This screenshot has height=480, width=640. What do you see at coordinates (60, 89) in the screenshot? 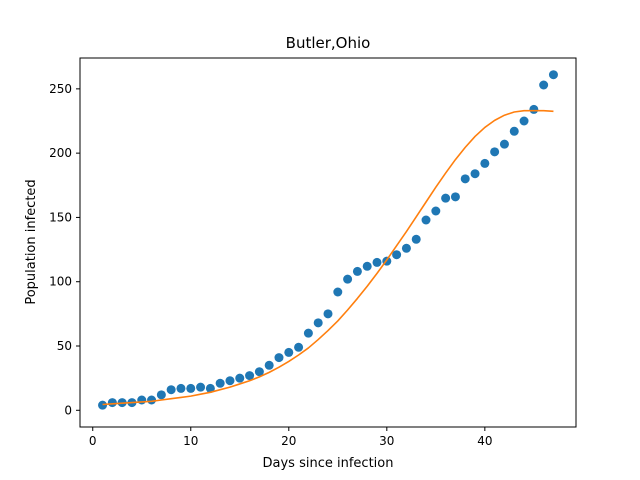
I see `y-tick-label: 250` at bounding box center [60, 89].